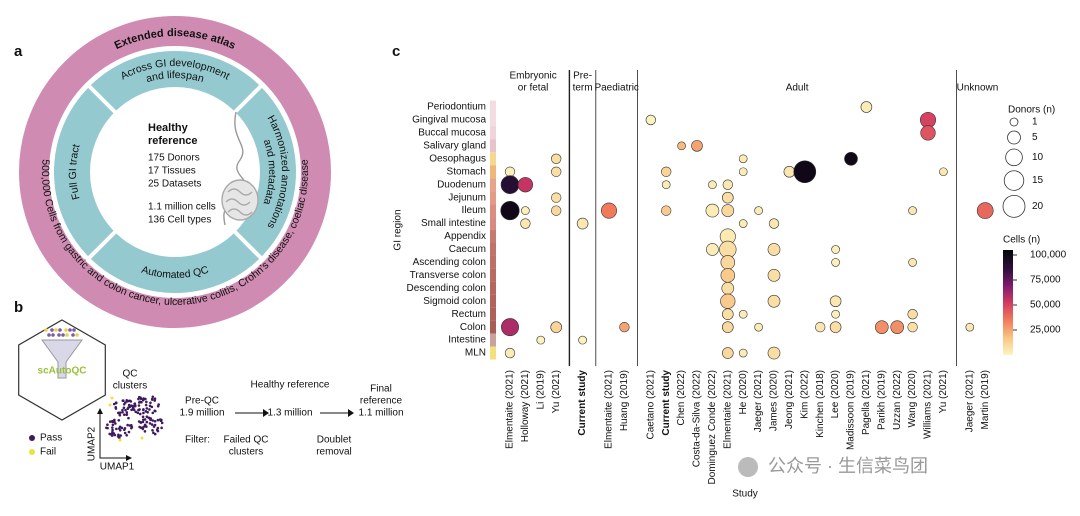 The image size is (1080, 516). Describe the element at coordinates (247, 99) in the screenshot. I see `ring-separator` at that location.